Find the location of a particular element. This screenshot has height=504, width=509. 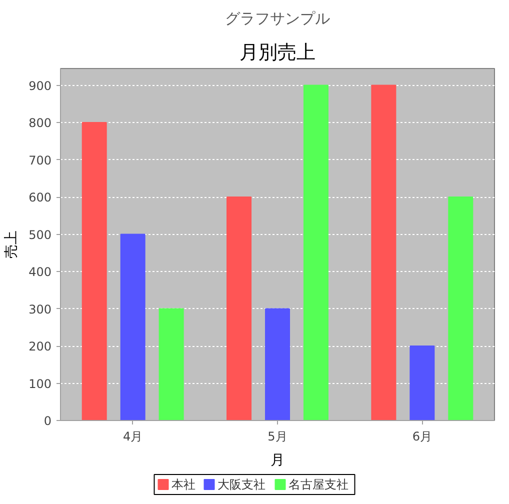

x-tick-label: 5月 is located at coordinates (278, 437).